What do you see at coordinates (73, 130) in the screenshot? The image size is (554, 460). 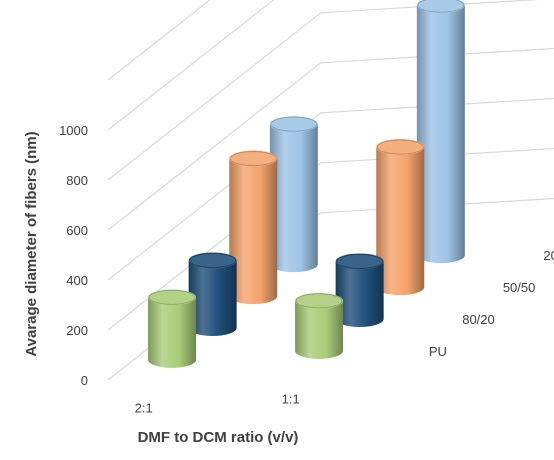 I see `y-tick-label: 1000` at bounding box center [73, 130].